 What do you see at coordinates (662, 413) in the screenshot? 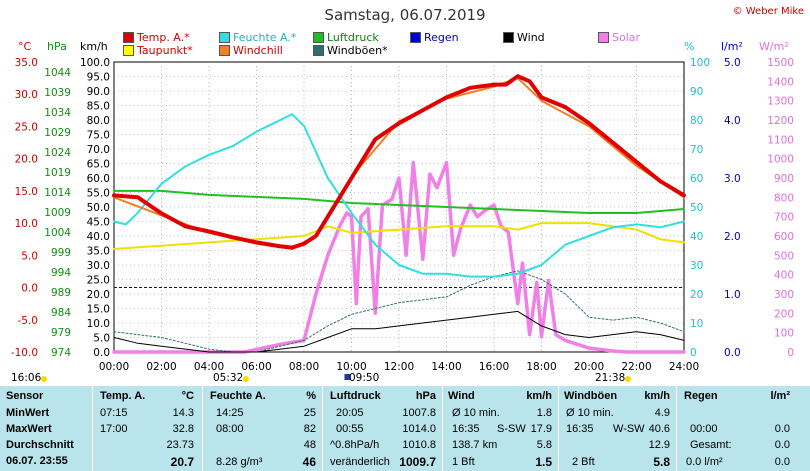
I see `gust-avg10-value: 4.9` at bounding box center [662, 413].